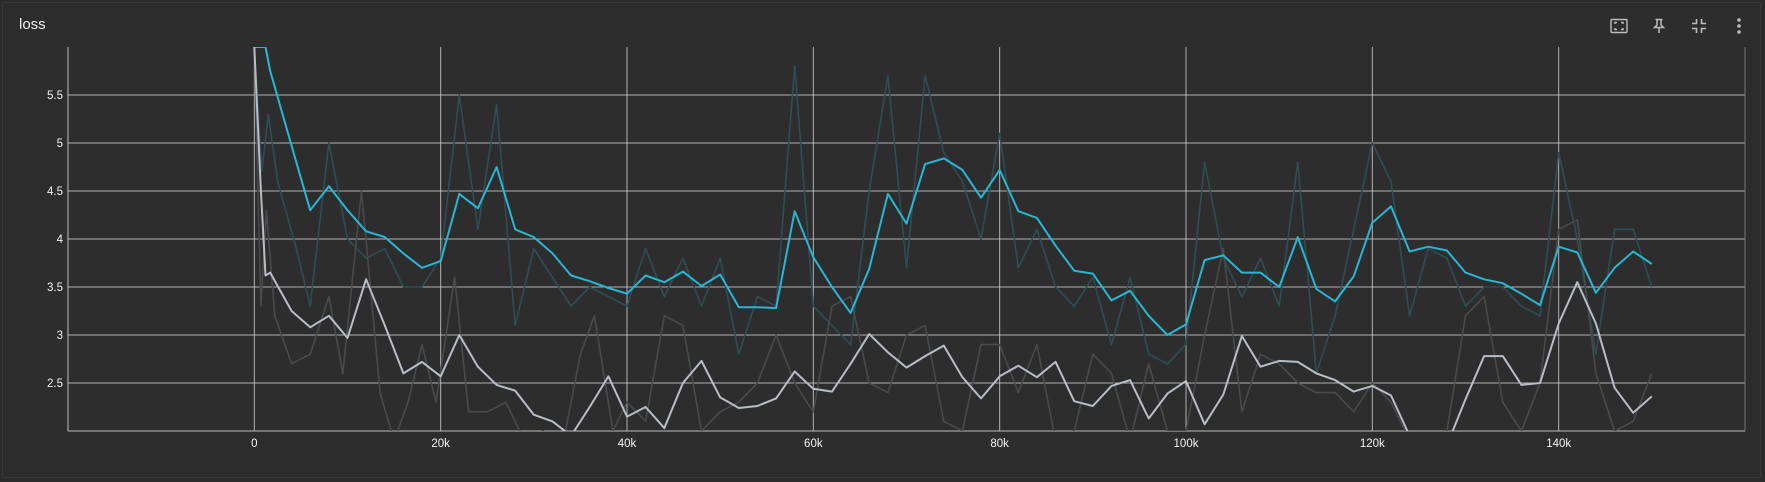 This screenshot has width=1765, height=482. Describe the element at coordinates (440, 444) in the screenshot. I see `x-tick-label: 20k` at that location.